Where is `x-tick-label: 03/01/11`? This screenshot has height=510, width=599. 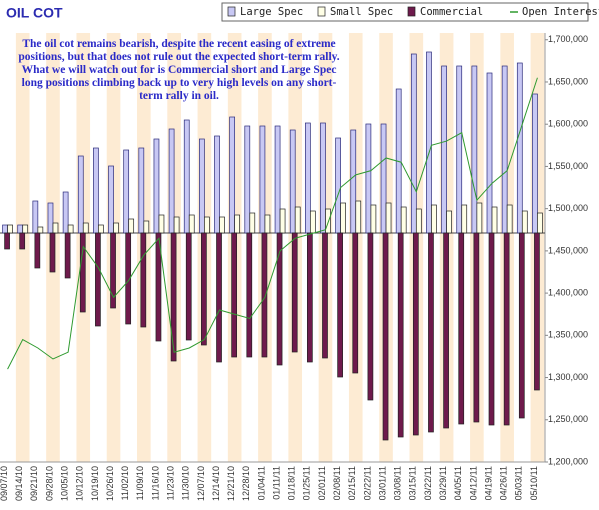
x-tick-label: 03/01/11 is located at coordinates (382, 483).